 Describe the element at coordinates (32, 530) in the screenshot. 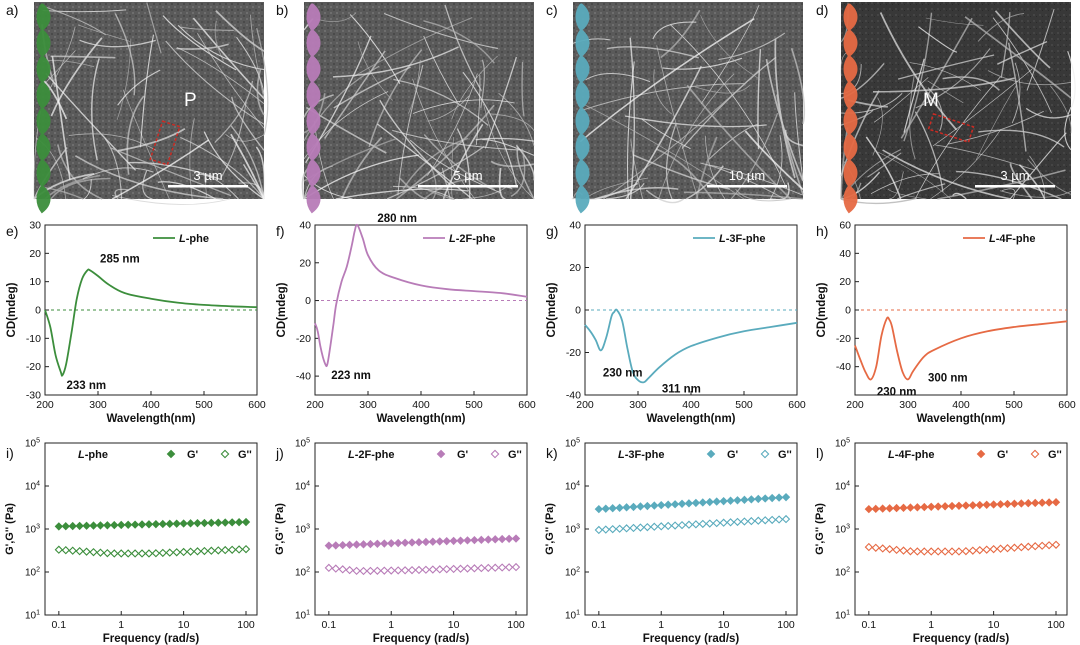

I see `y-tick-label: 10³` at that location.